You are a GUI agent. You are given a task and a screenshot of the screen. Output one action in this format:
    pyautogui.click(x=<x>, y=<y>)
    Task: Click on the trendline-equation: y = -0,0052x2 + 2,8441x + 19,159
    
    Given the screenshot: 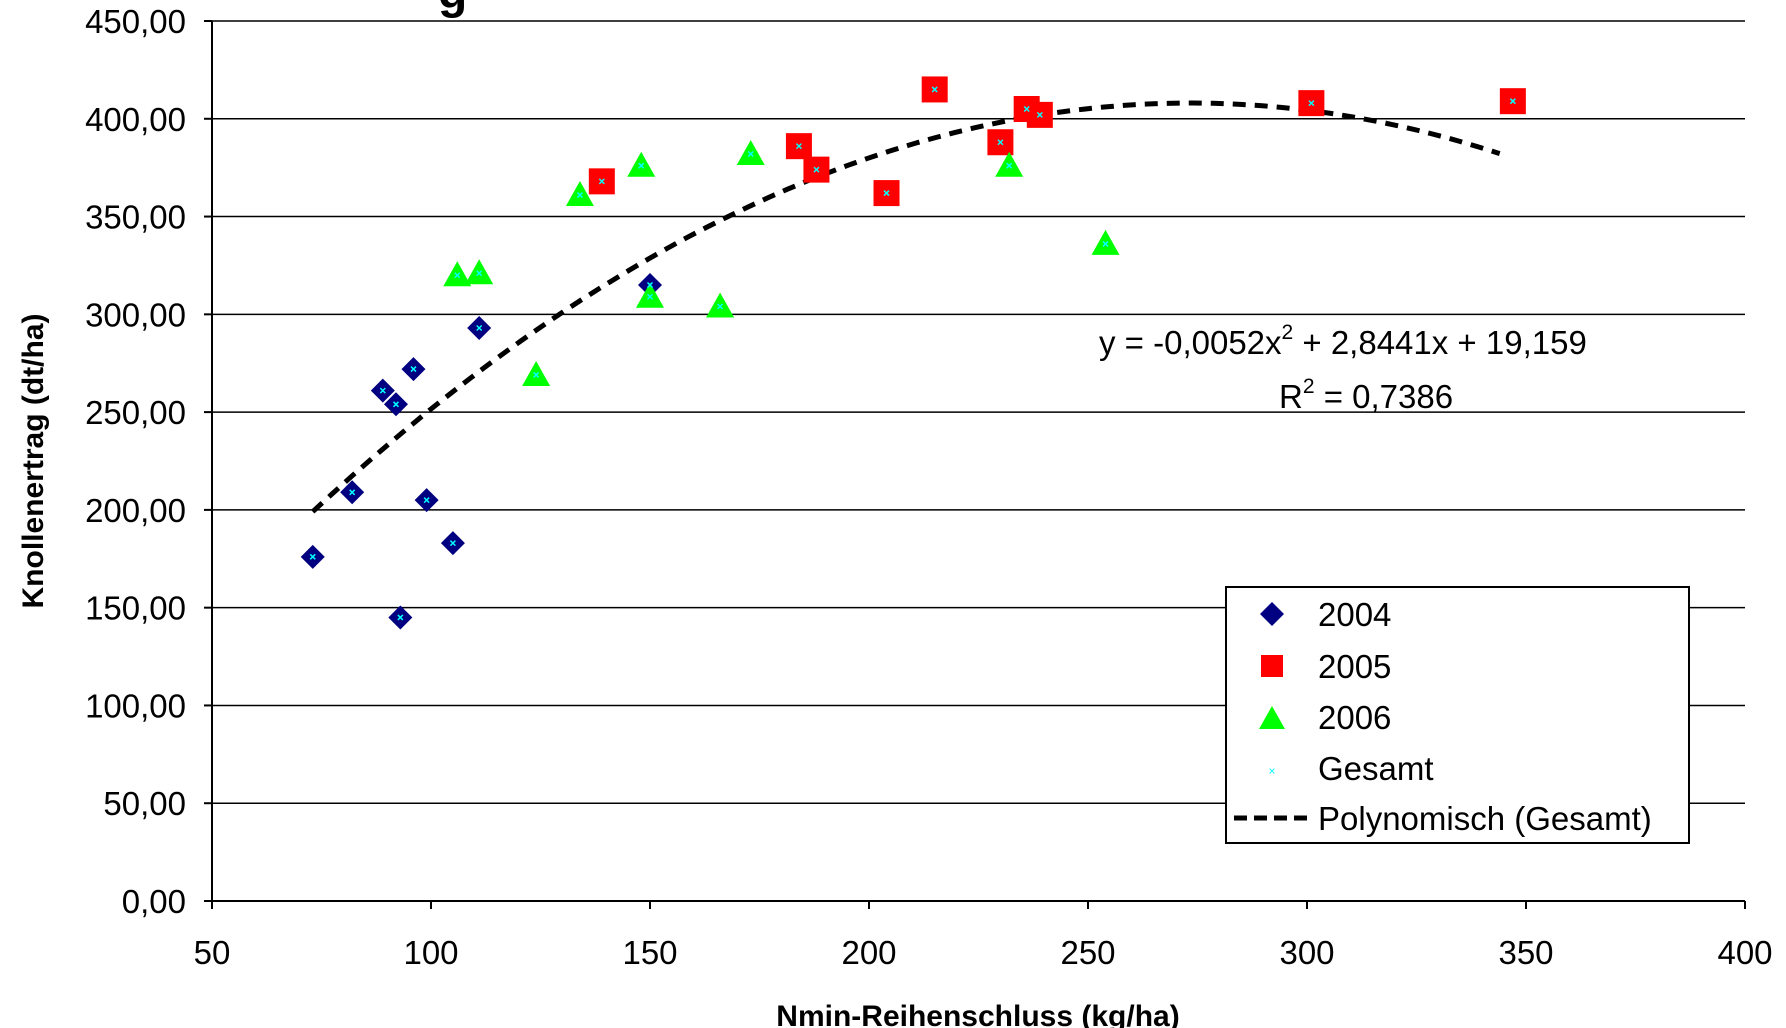 What is the action you would take?
    pyautogui.click(x=1343, y=341)
    